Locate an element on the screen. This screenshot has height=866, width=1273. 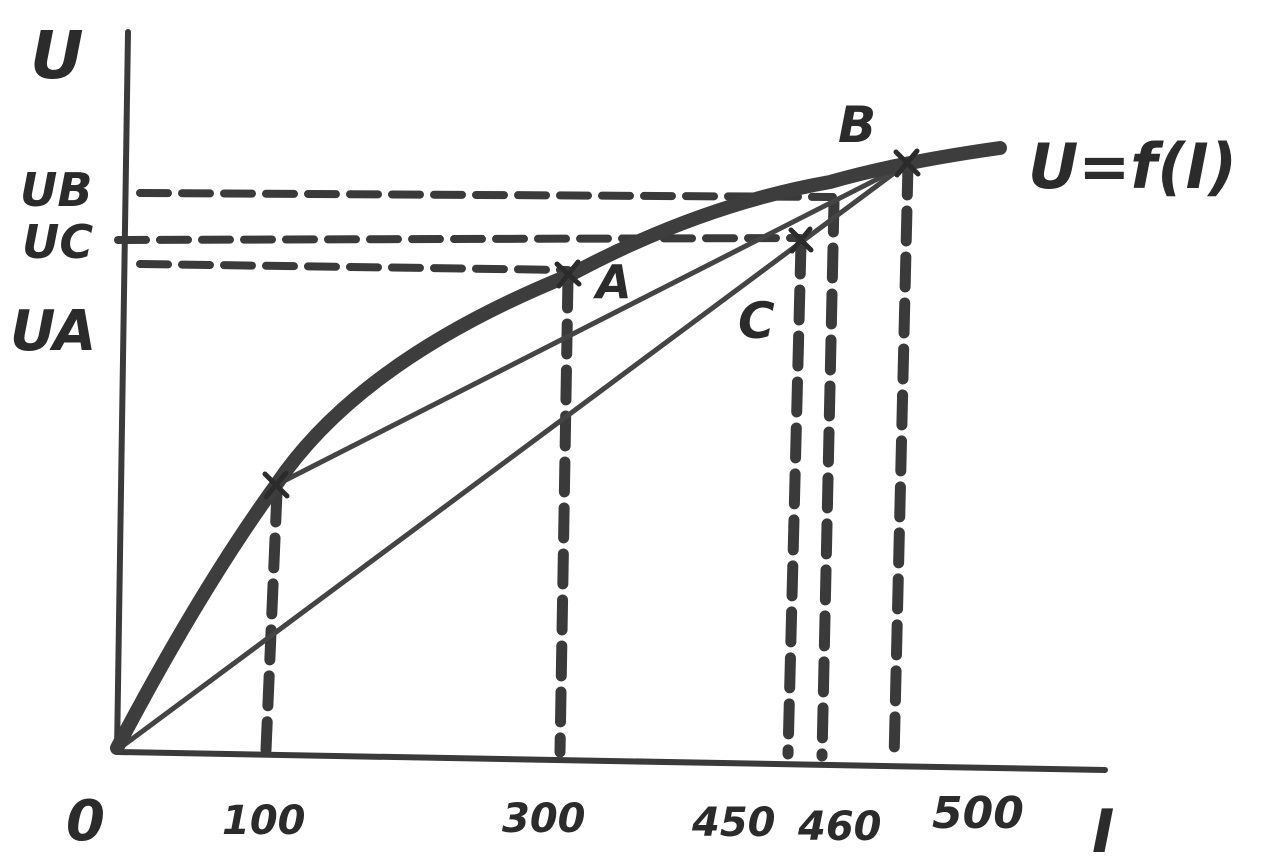
x-tick-450: 450 is located at coordinates (733, 823).